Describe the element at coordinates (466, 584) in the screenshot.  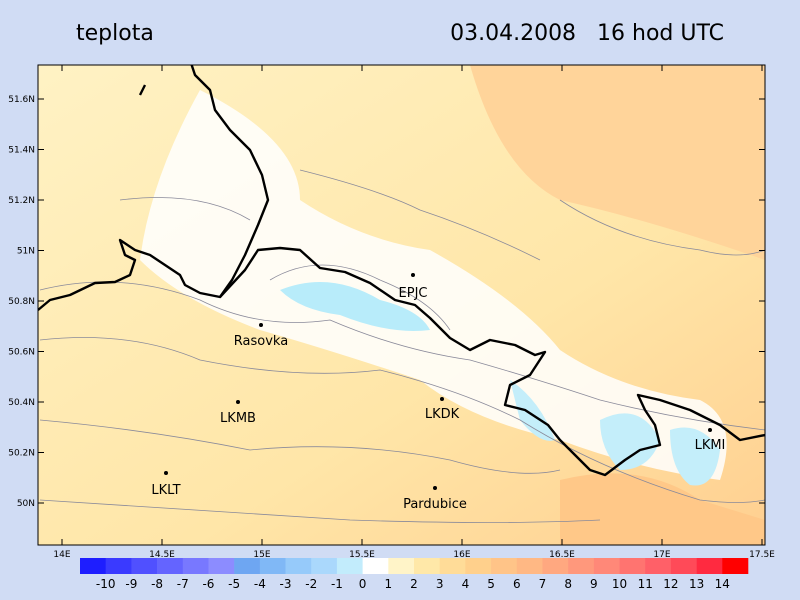
I see `colorbar-label: 4` at that location.